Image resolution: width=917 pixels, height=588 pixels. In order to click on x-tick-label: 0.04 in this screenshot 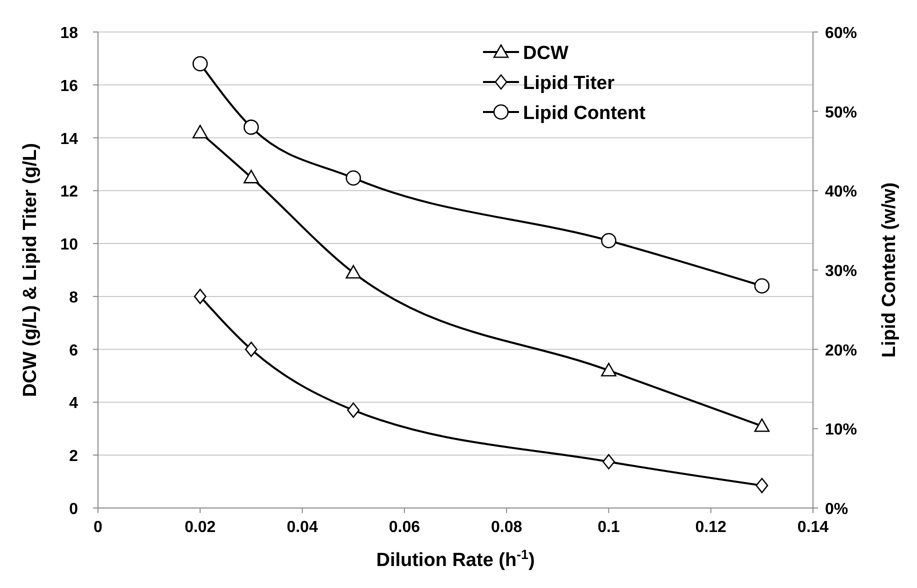, I will do `click(302, 527)`.